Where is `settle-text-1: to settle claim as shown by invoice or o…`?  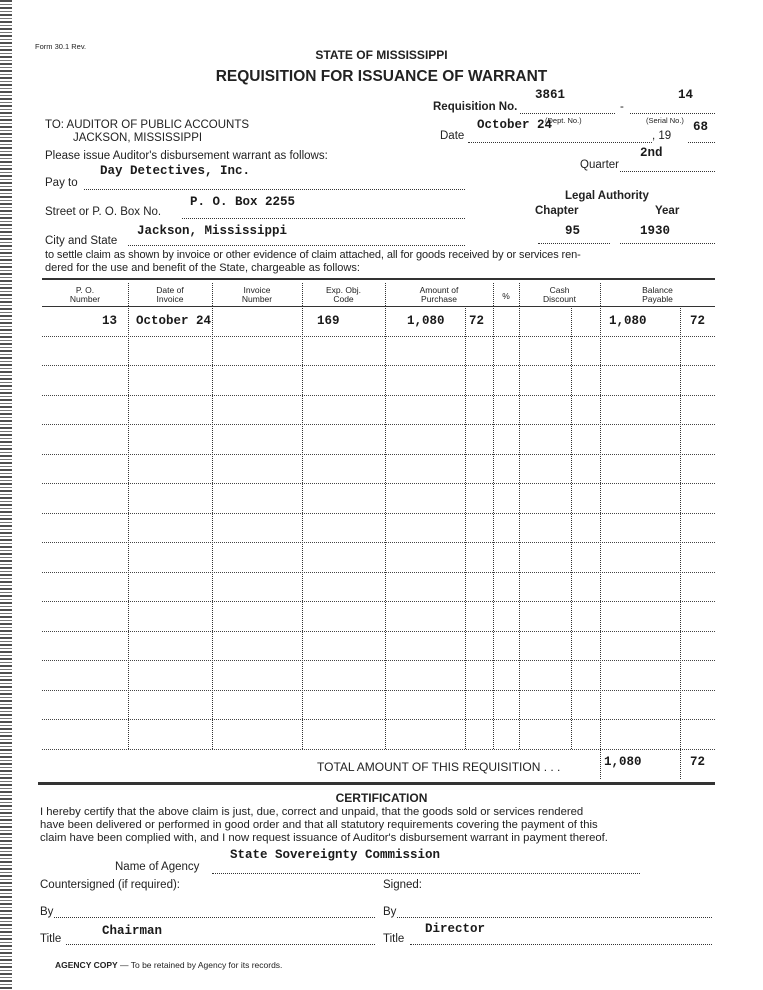
settle-text-1: to settle claim as shown by invoice or o… is located at coordinates (313, 255).